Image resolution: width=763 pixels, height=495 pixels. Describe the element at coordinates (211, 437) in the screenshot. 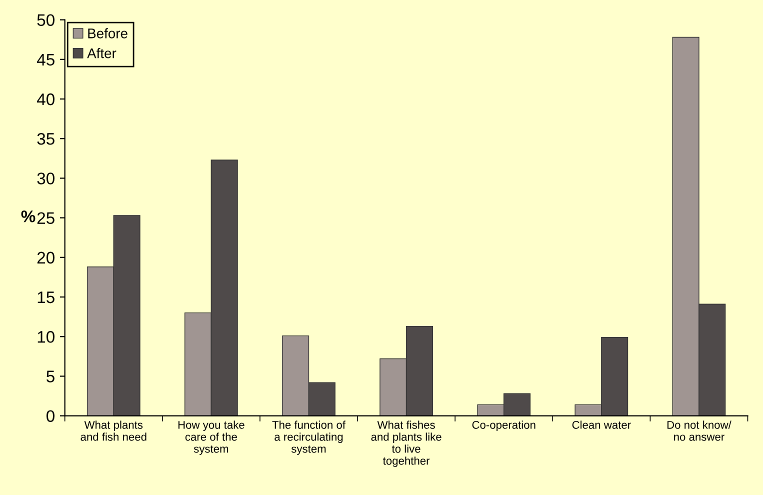

I see `x-tick-label: How you take care of the system` at that location.